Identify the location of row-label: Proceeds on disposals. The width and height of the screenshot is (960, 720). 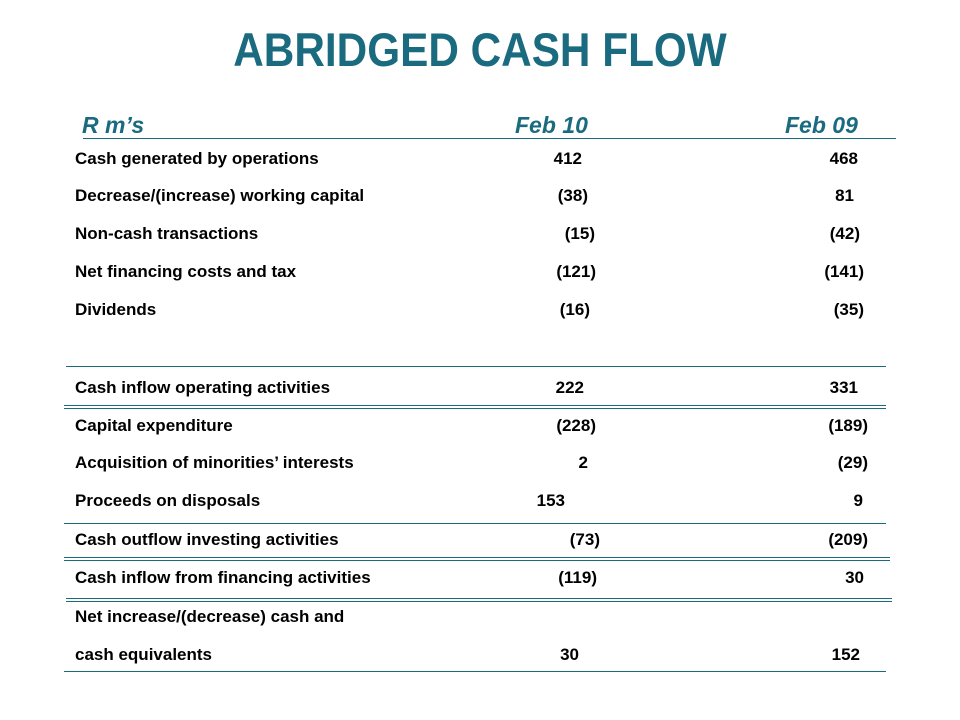
(168, 500).